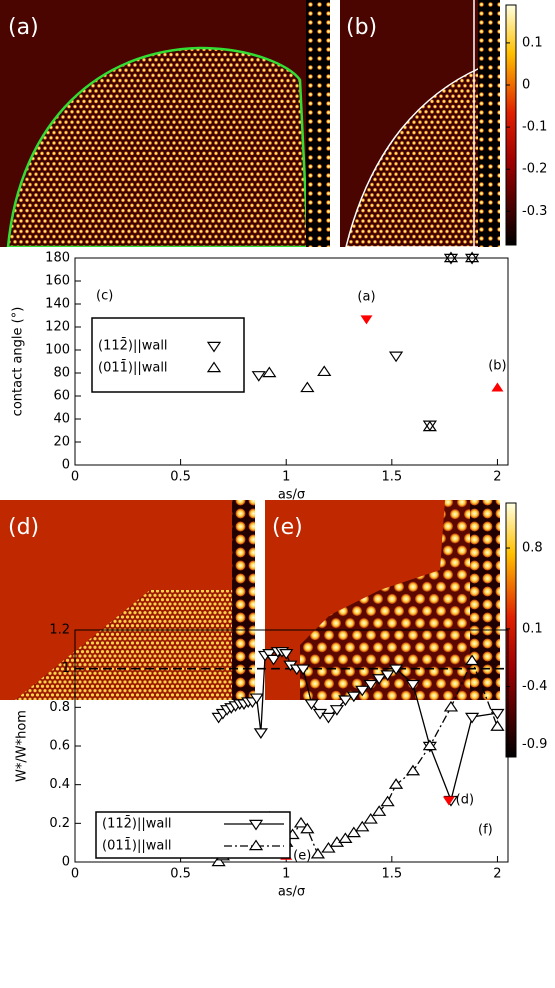  I want to click on colorbar-tick-label: -0.1, so click(534, 127).